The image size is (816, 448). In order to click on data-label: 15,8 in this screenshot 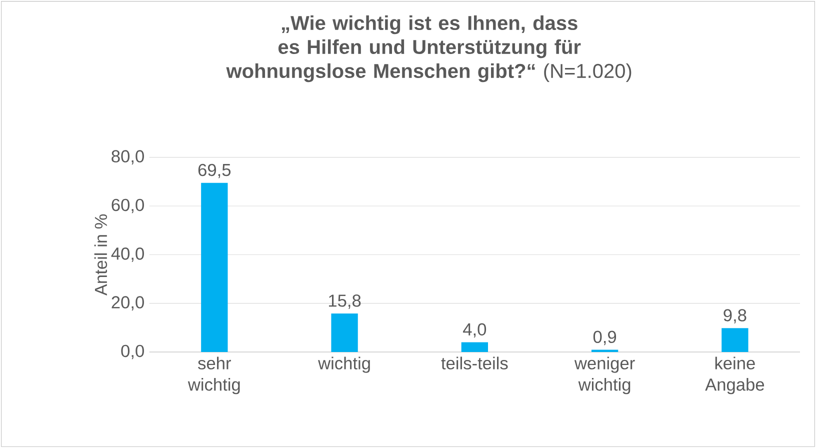, I will do `click(344, 301)`.